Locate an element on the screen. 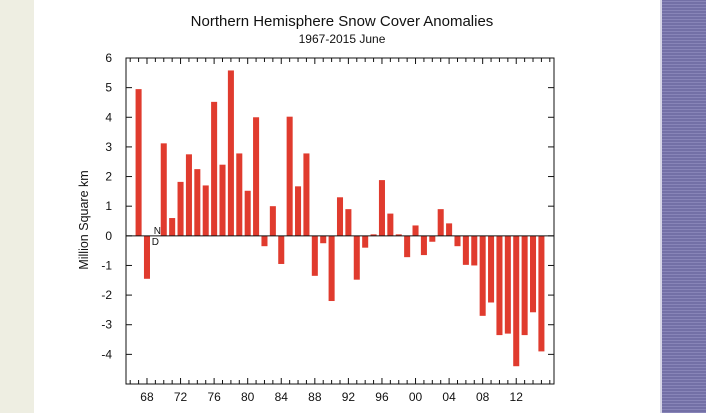 This screenshot has height=413, width=706. bar-1983 is located at coordinates (272, 221).